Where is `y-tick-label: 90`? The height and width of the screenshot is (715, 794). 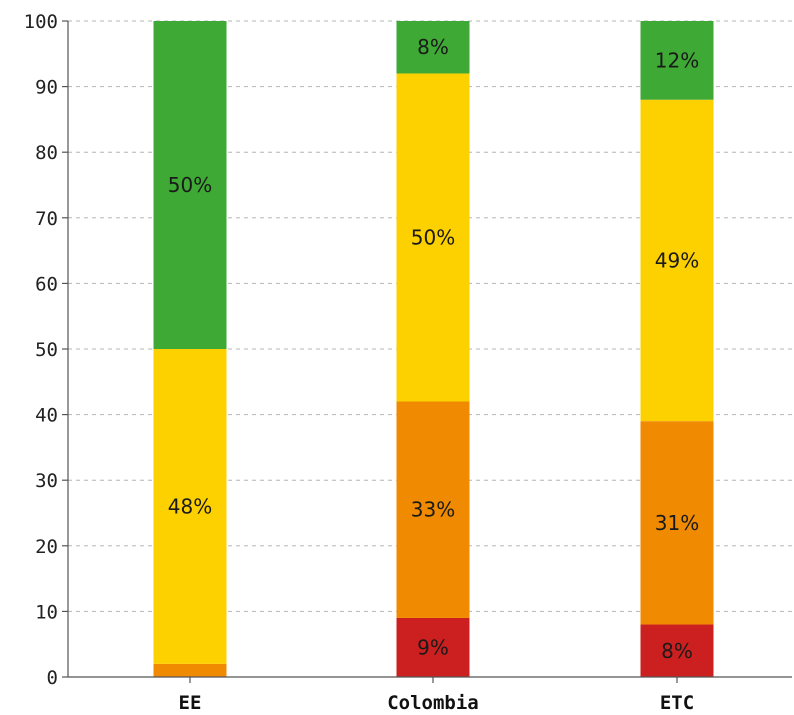
y-tick-label: 90 is located at coordinates (46, 88).